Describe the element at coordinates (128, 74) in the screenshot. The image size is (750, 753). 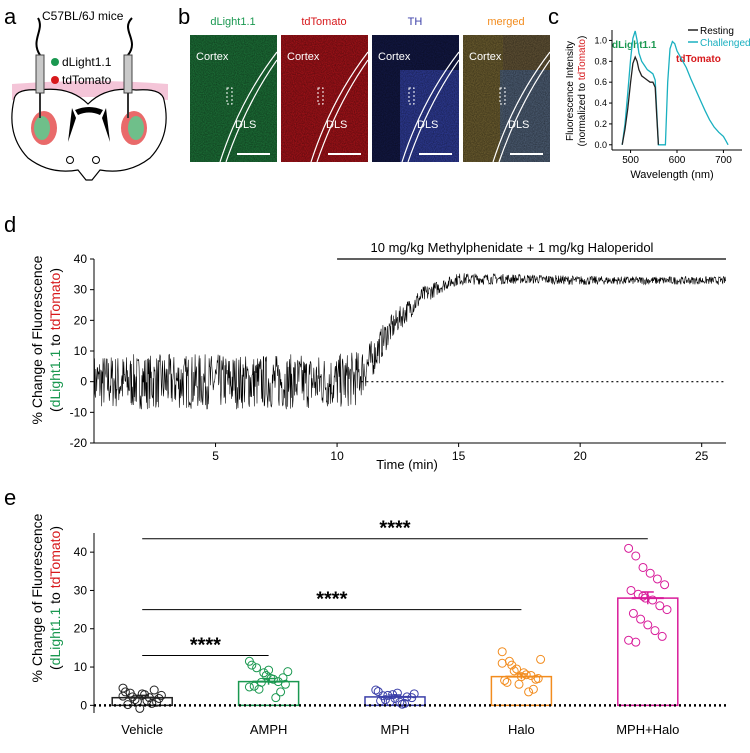
I see `fiber-ferrule-right` at that location.